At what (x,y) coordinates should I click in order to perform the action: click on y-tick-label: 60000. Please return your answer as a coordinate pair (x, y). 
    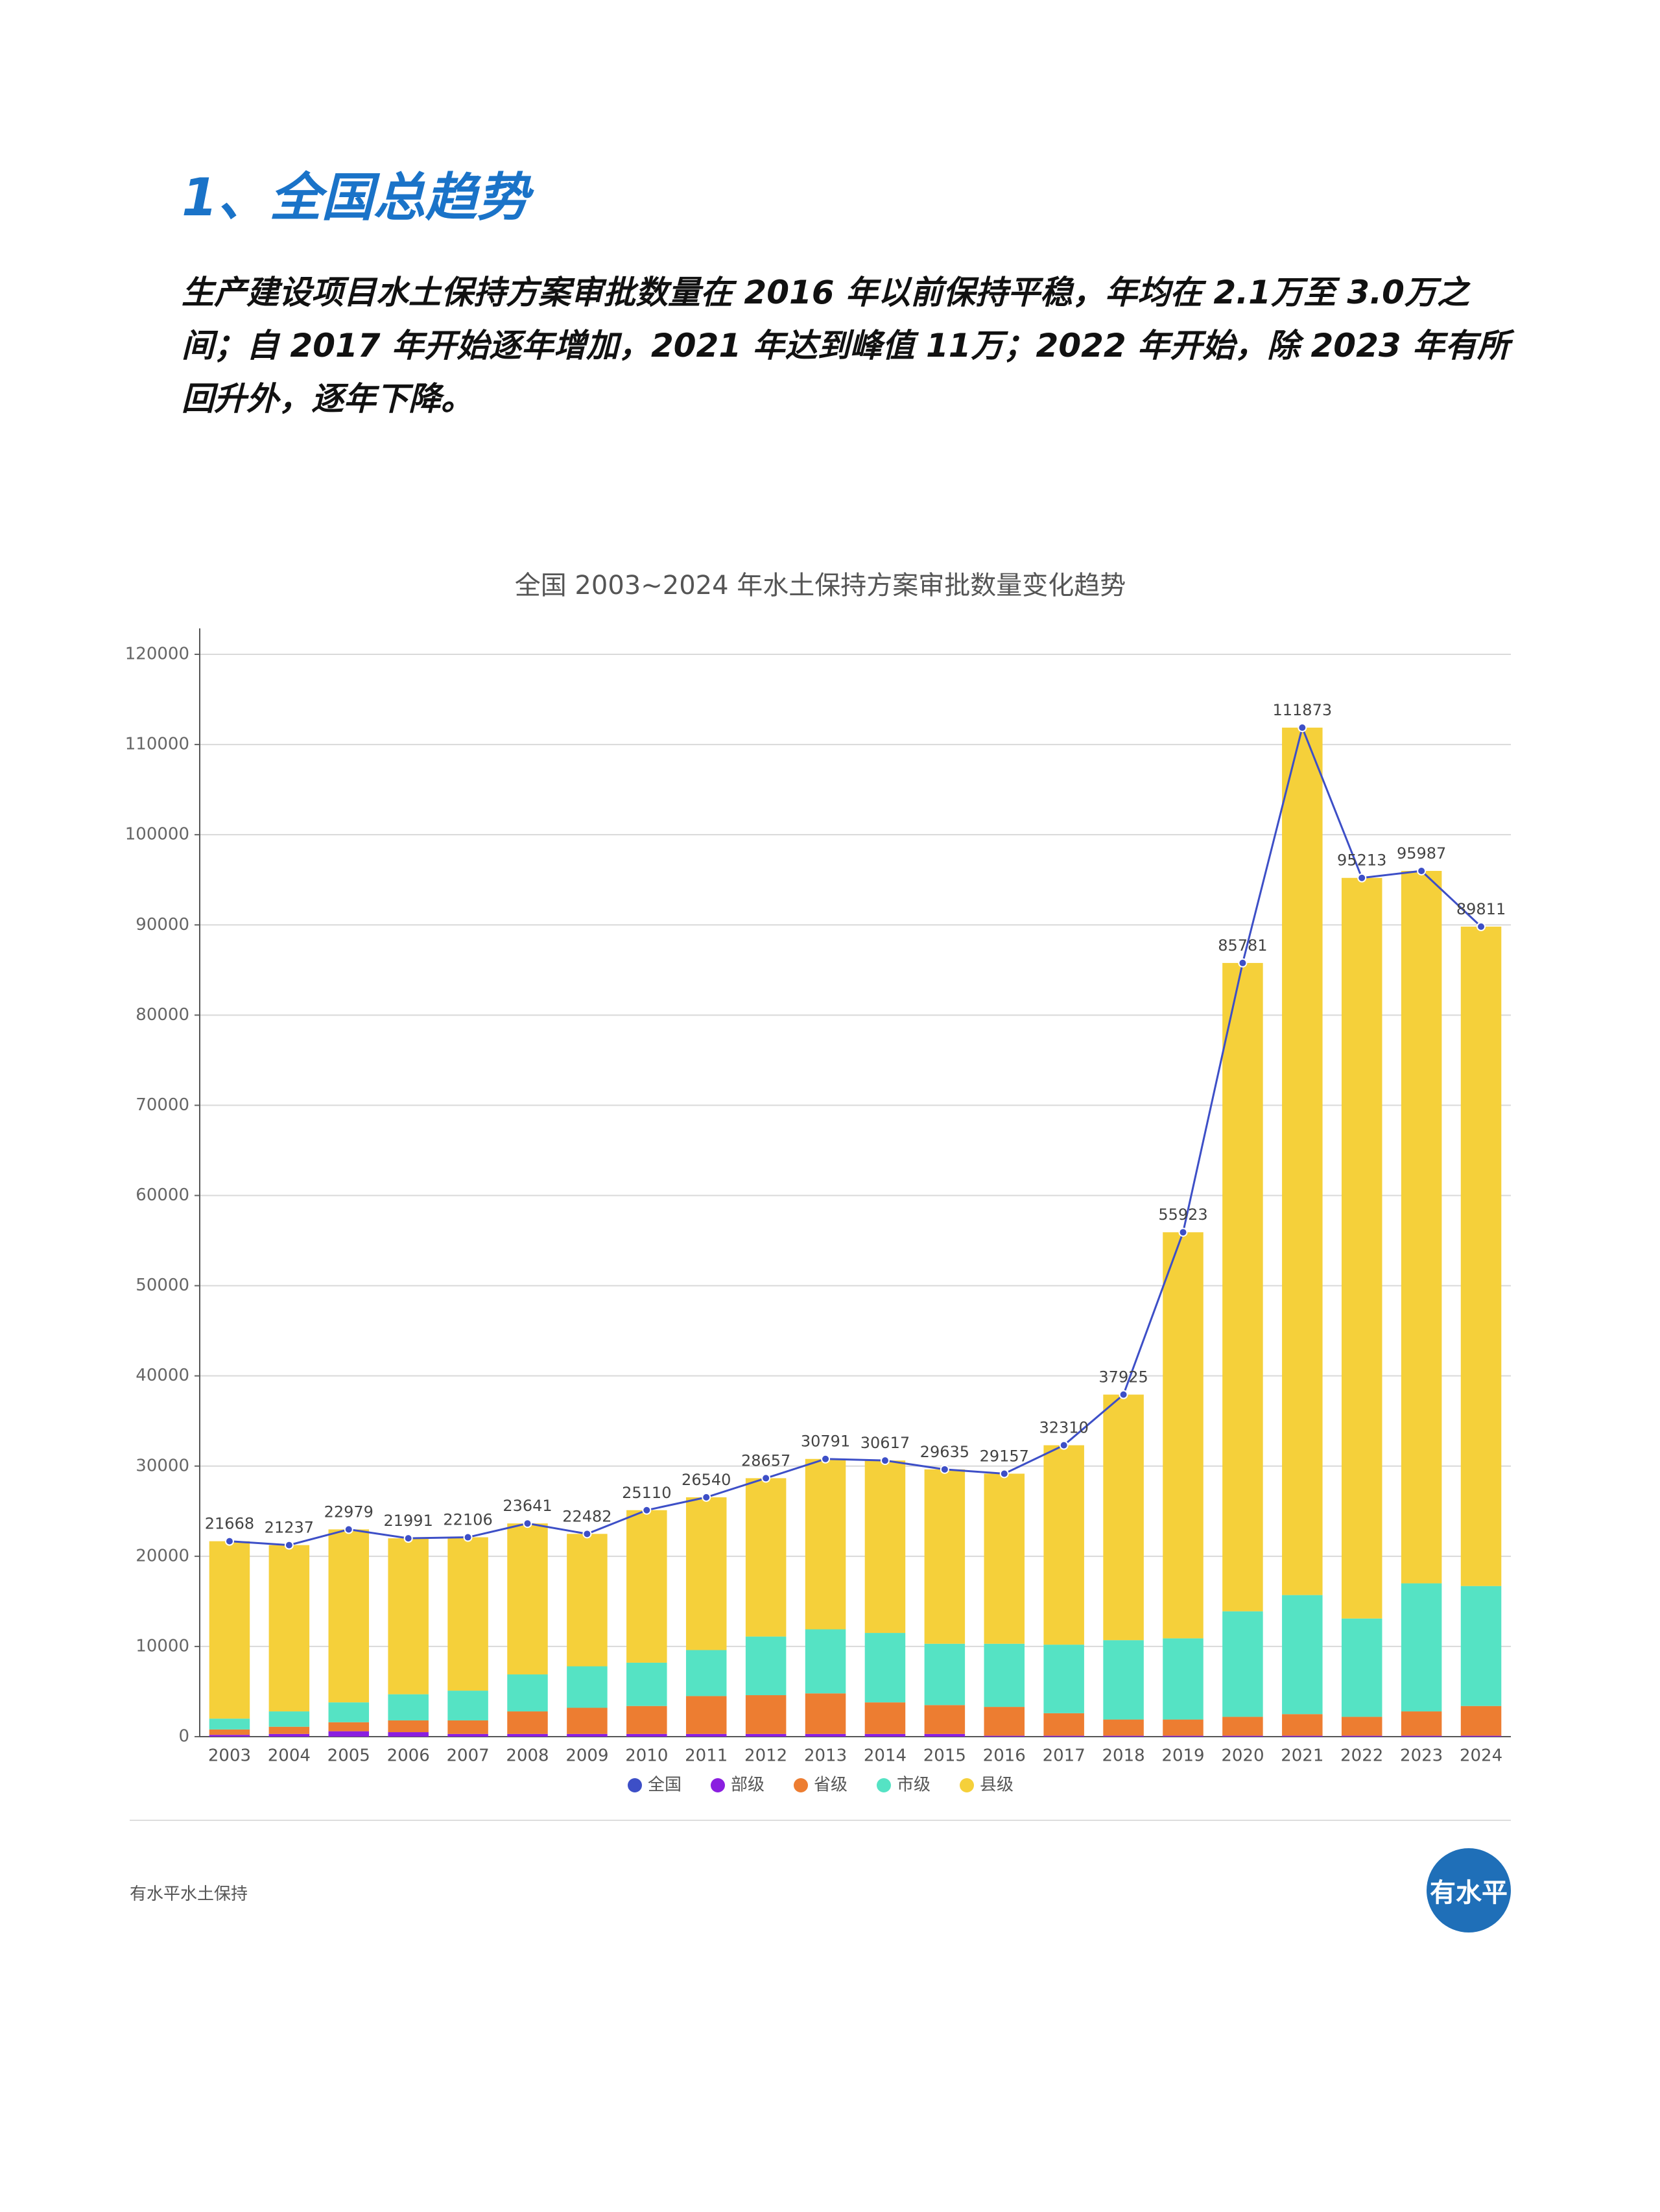
    Looking at the image, I should click on (162, 1195).